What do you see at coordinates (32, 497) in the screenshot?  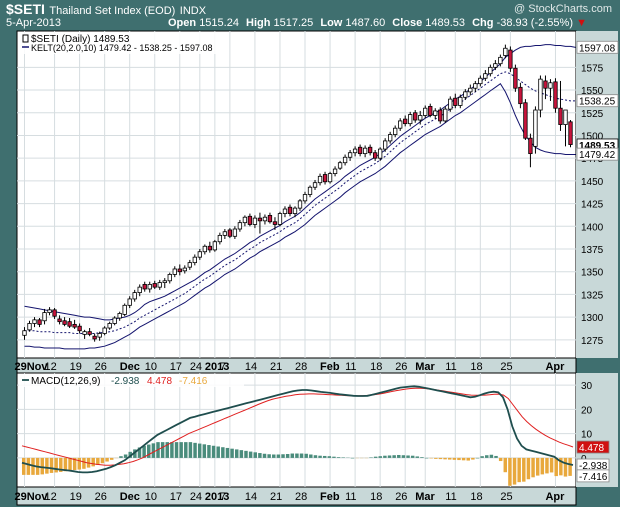 I see `x-tick-label: 29Nov` at bounding box center [32, 497].